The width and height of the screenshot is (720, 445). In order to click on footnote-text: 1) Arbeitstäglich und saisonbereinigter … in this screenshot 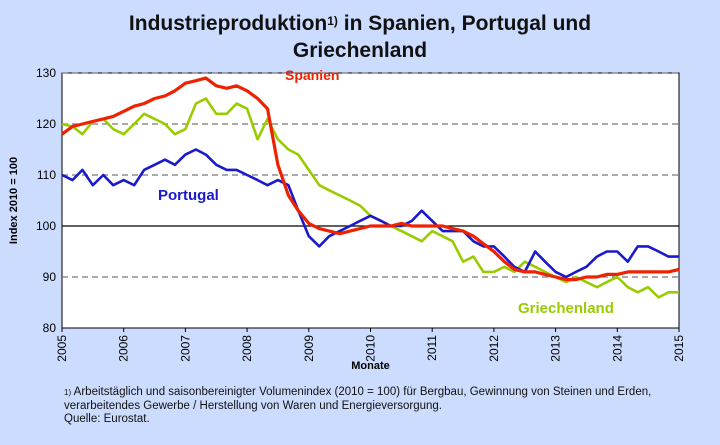, I will do `click(358, 399)`.